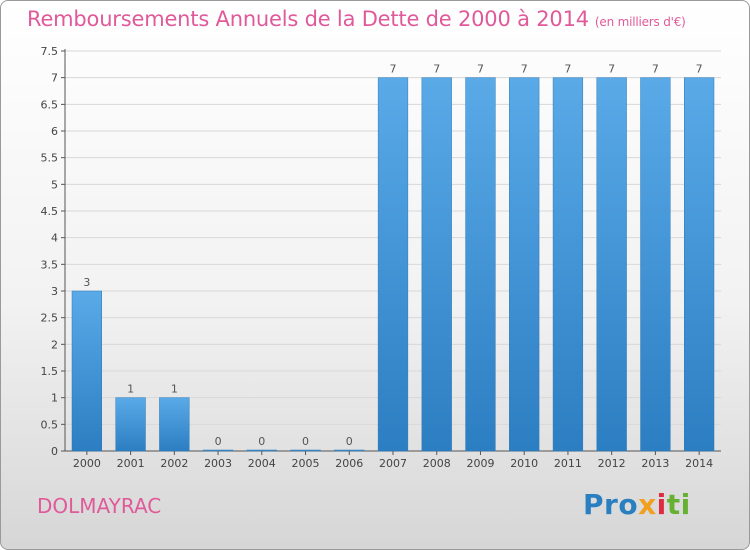 This screenshot has width=750, height=550. What do you see at coordinates (480, 69) in the screenshot?
I see `data-label-2009: 7` at bounding box center [480, 69].